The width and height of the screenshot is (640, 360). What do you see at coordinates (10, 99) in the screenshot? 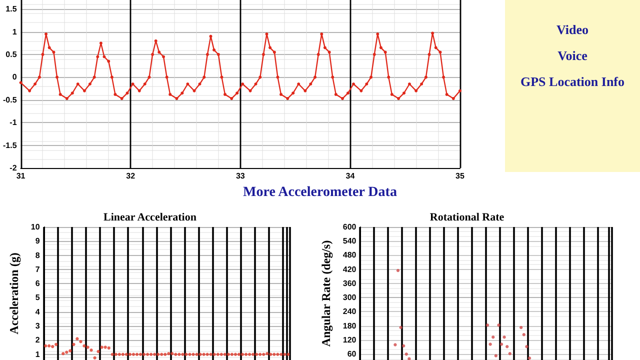
I see `y-tick-label: -0.5` at bounding box center [10, 99].